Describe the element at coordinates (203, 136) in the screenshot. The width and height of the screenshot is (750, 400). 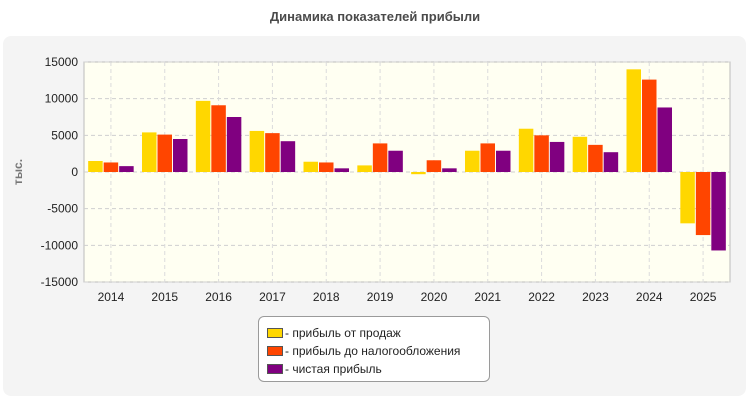
I see `bar-sales-2016` at that location.